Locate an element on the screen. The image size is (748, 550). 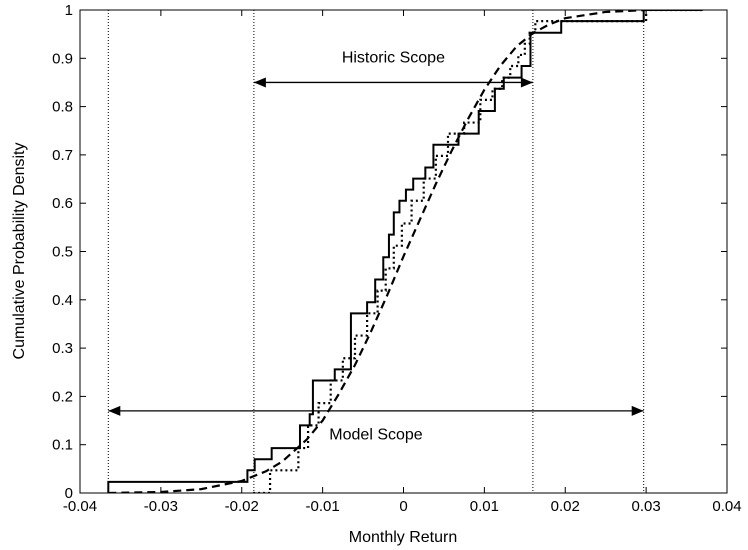
y-tick-label: 0.5 is located at coordinates (62, 252).